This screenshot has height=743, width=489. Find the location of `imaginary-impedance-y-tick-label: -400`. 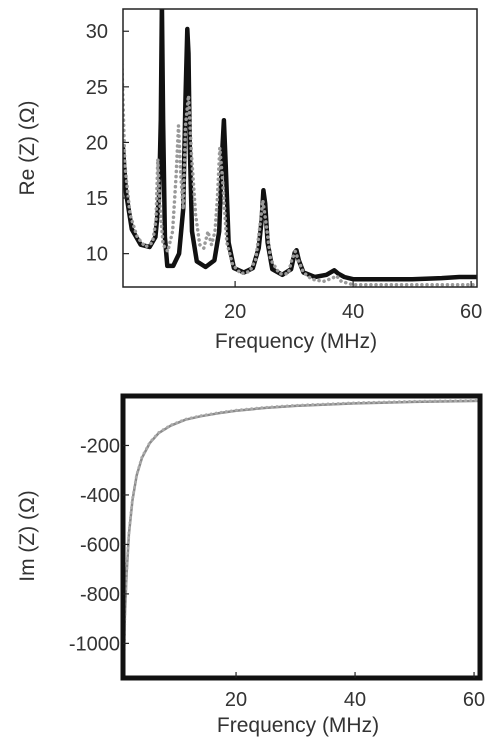

imaginary-impedance-y-tick-label: -400 is located at coordinates (100, 496).